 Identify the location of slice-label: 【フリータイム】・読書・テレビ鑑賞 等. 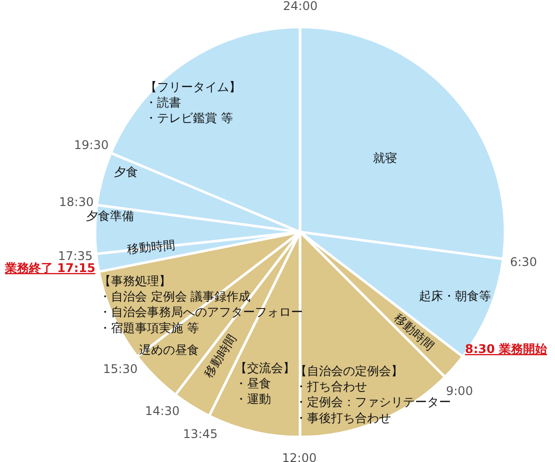
(193, 103).